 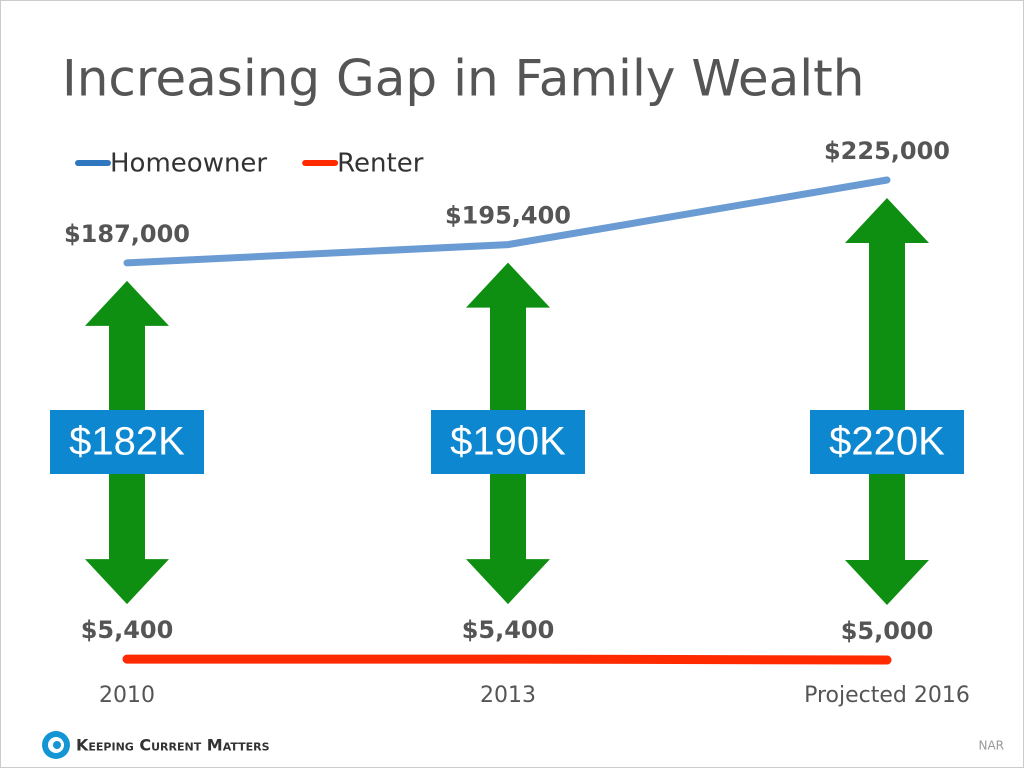 What do you see at coordinates (380, 164) in the screenshot?
I see `legend-label: Renter` at bounding box center [380, 164].